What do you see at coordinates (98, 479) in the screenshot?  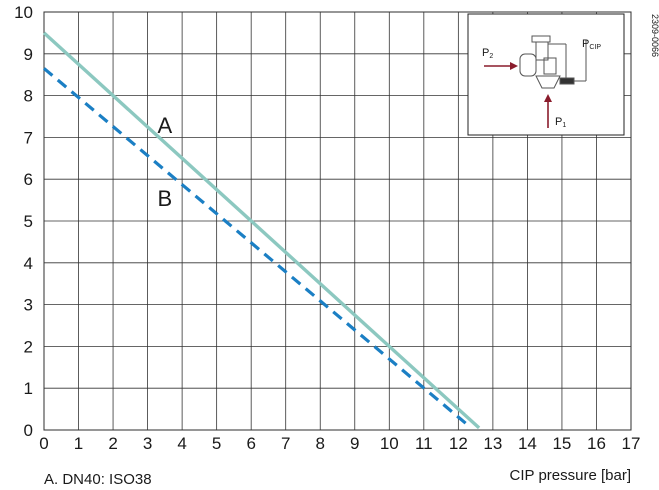 I see `footnote: A. DN40: ISO38` at bounding box center [98, 479].